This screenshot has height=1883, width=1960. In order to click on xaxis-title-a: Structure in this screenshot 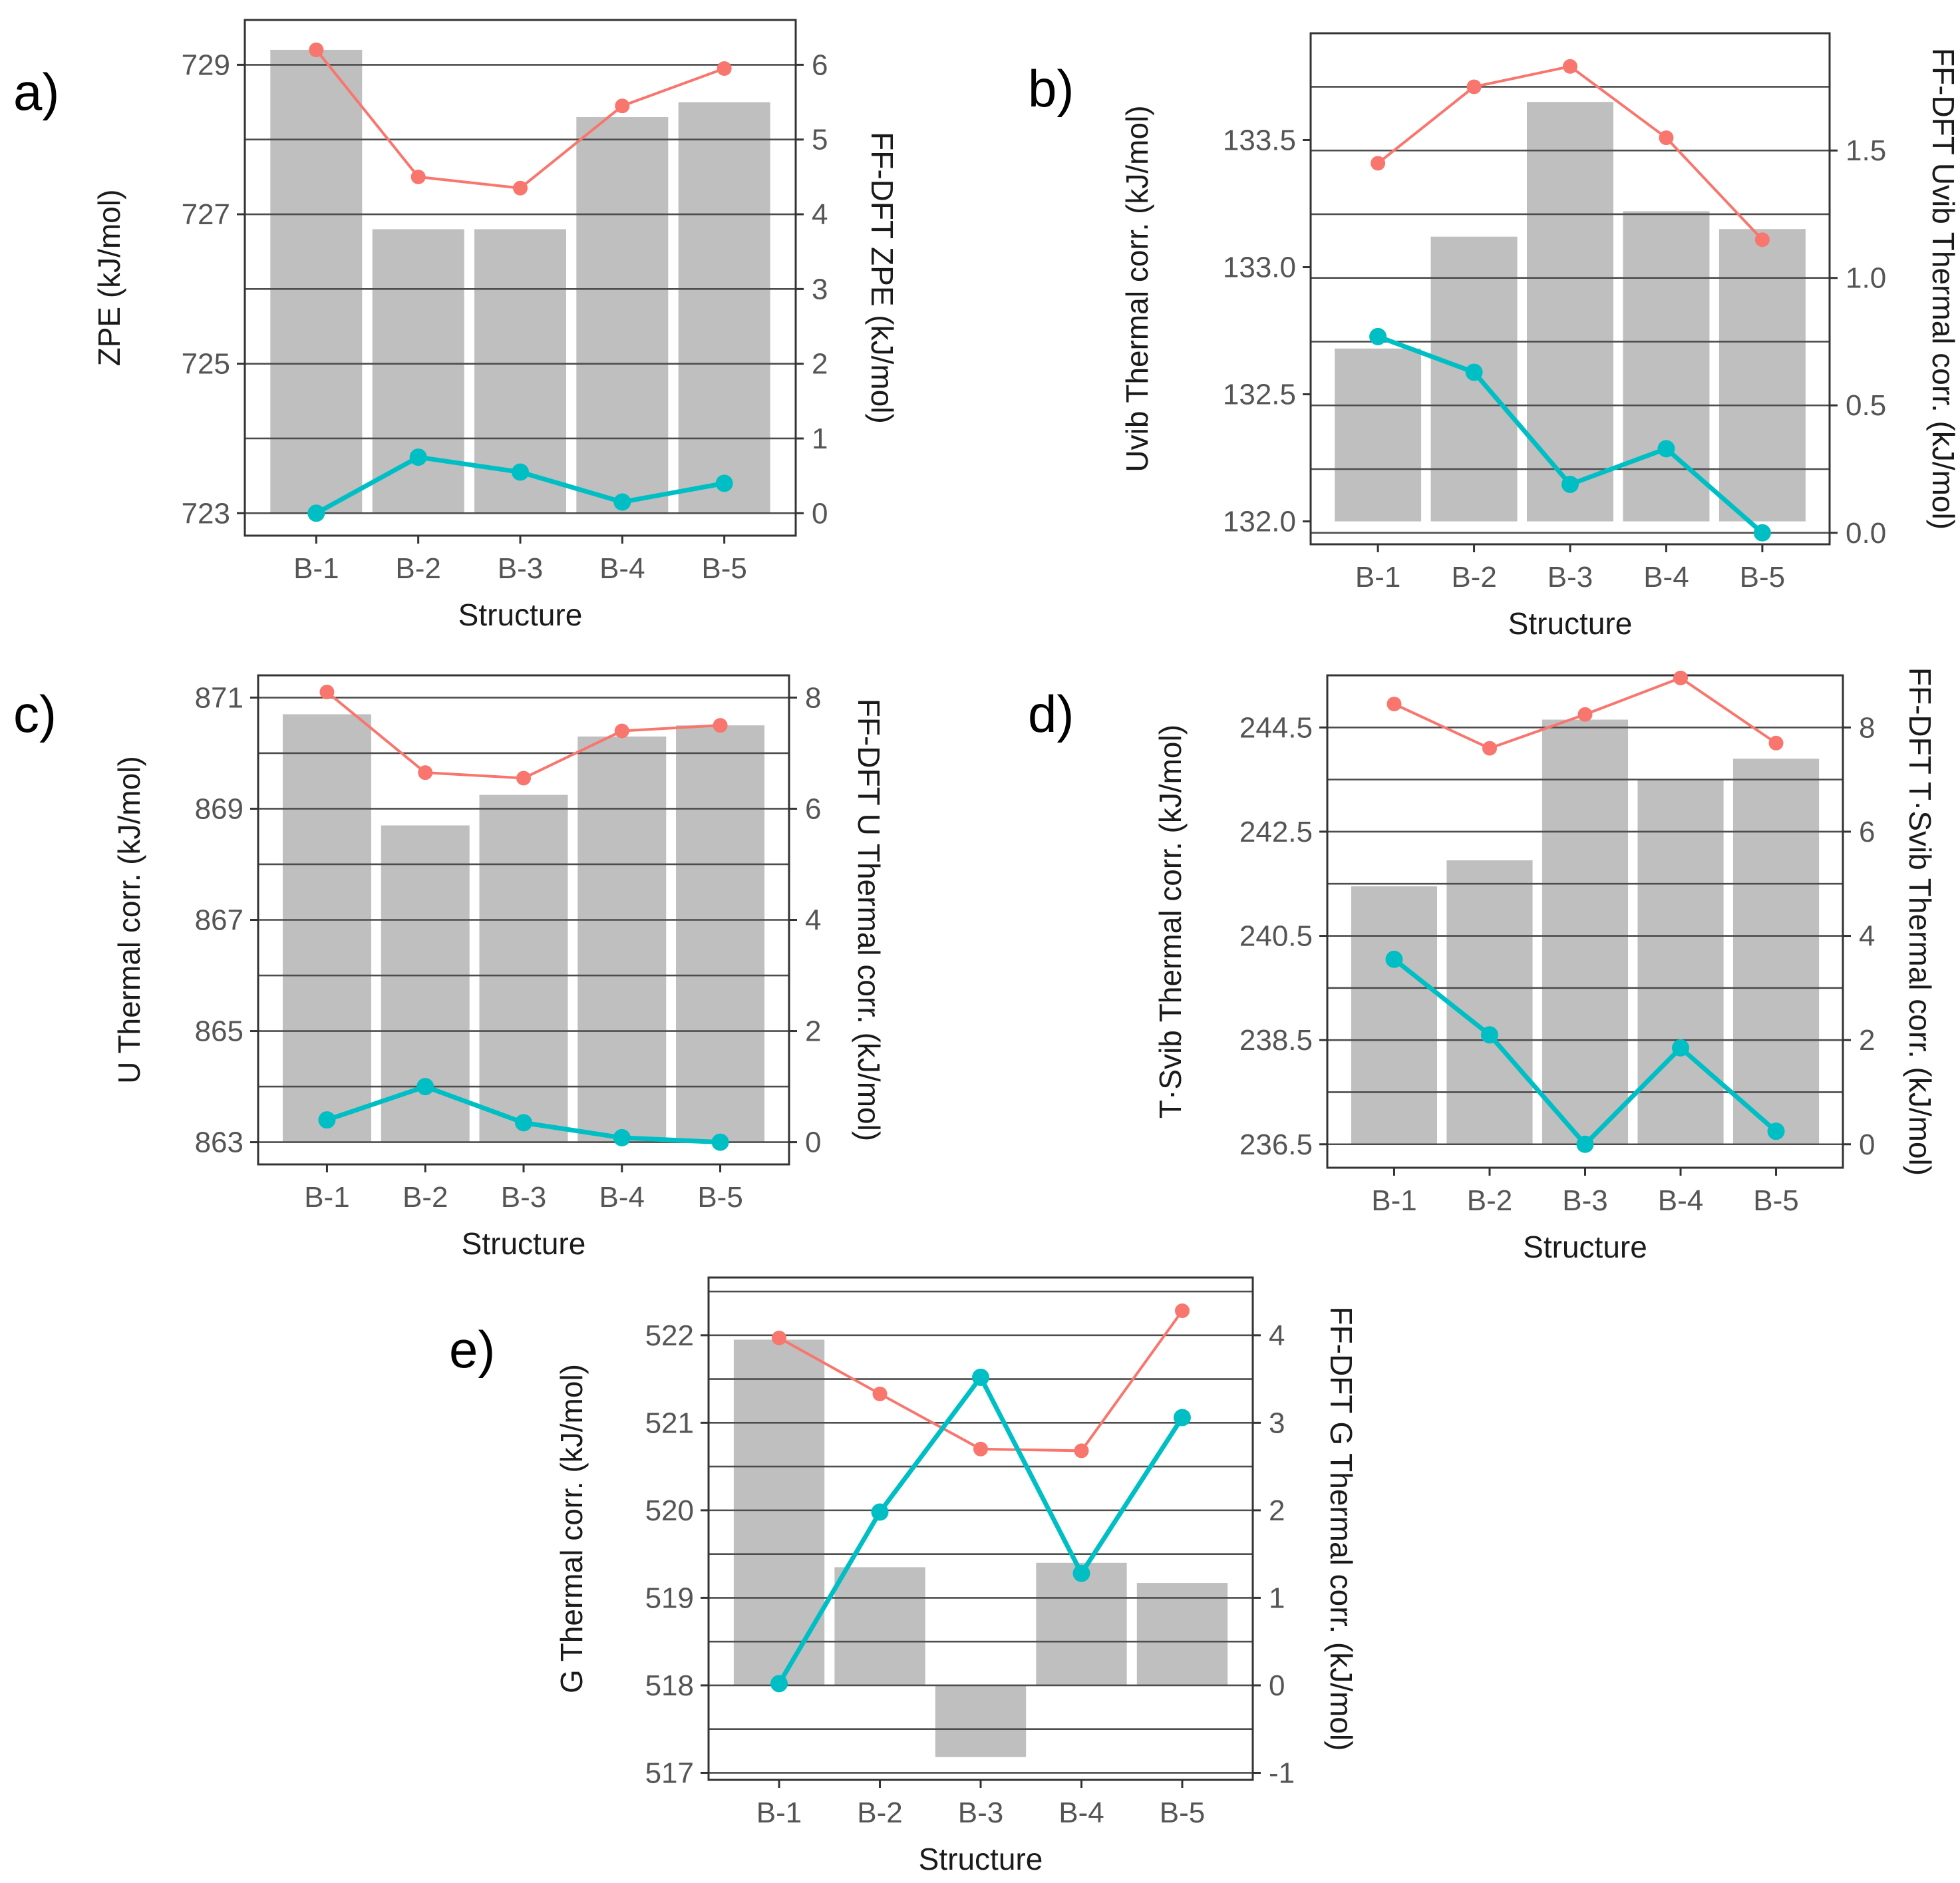, I will do `click(520, 615)`.